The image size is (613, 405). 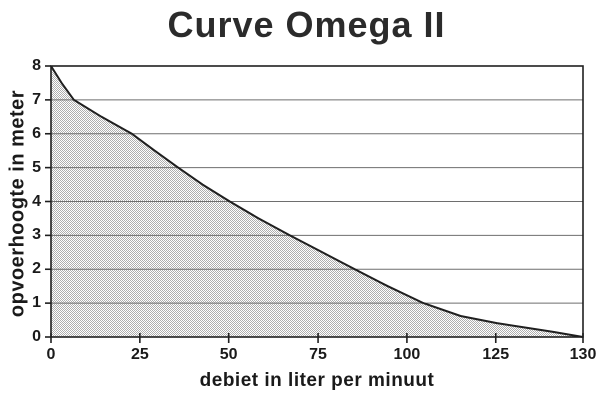 What do you see at coordinates (407, 354) in the screenshot?
I see `x-tick-label-100: 100` at bounding box center [407, 354].